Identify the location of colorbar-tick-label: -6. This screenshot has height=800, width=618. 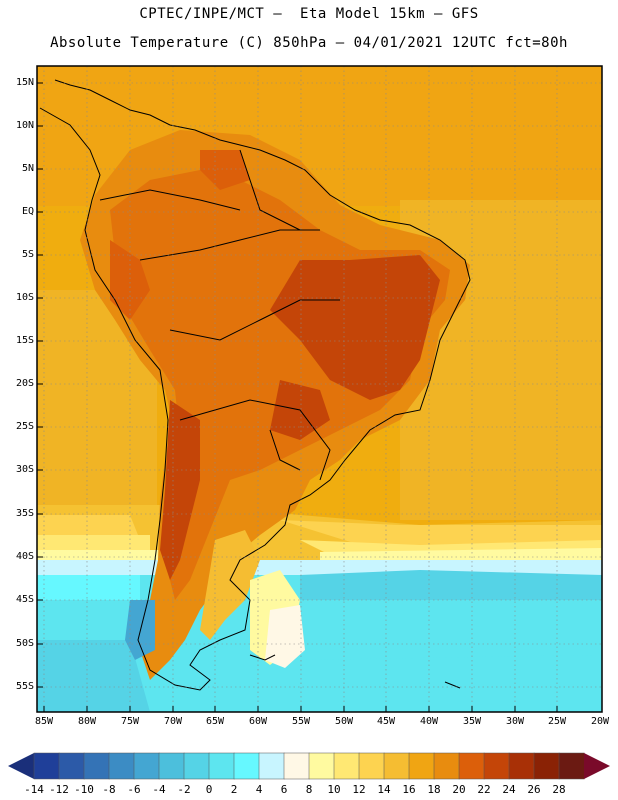
(134, 789).